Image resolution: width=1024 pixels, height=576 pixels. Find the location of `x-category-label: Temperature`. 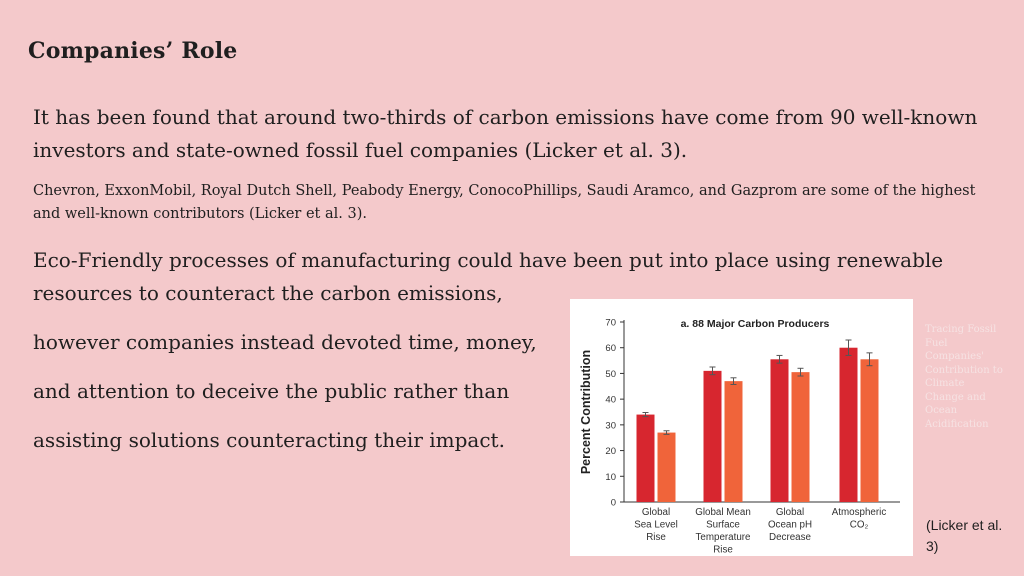

x-category-label: Temperature is located at coordinates (724, 537).